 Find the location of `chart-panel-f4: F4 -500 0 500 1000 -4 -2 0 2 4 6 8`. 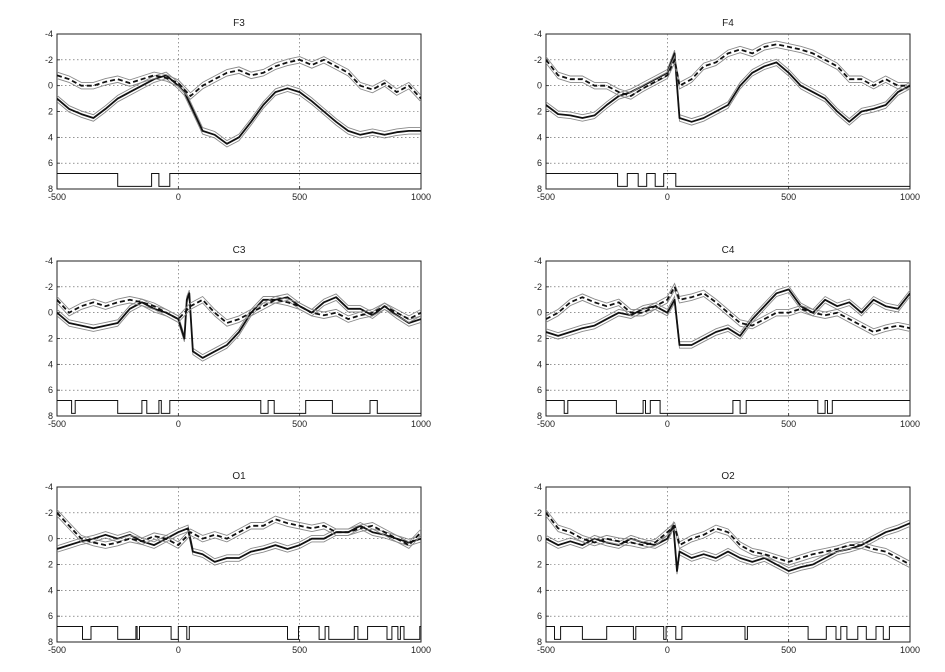

chart-panel-f4: F4 -500 0 500 1000 -4 -2 0 2 4 6 8 is located at coordinates (727, 110).